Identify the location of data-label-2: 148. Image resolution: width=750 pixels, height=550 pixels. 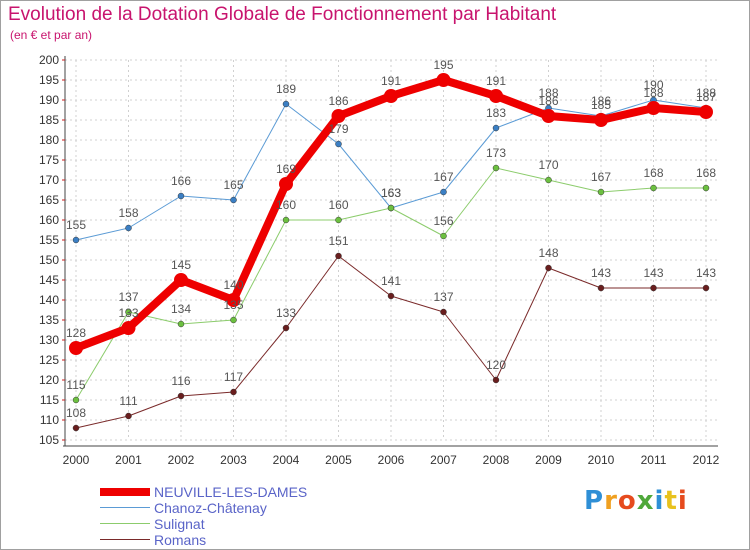
(548, 253).